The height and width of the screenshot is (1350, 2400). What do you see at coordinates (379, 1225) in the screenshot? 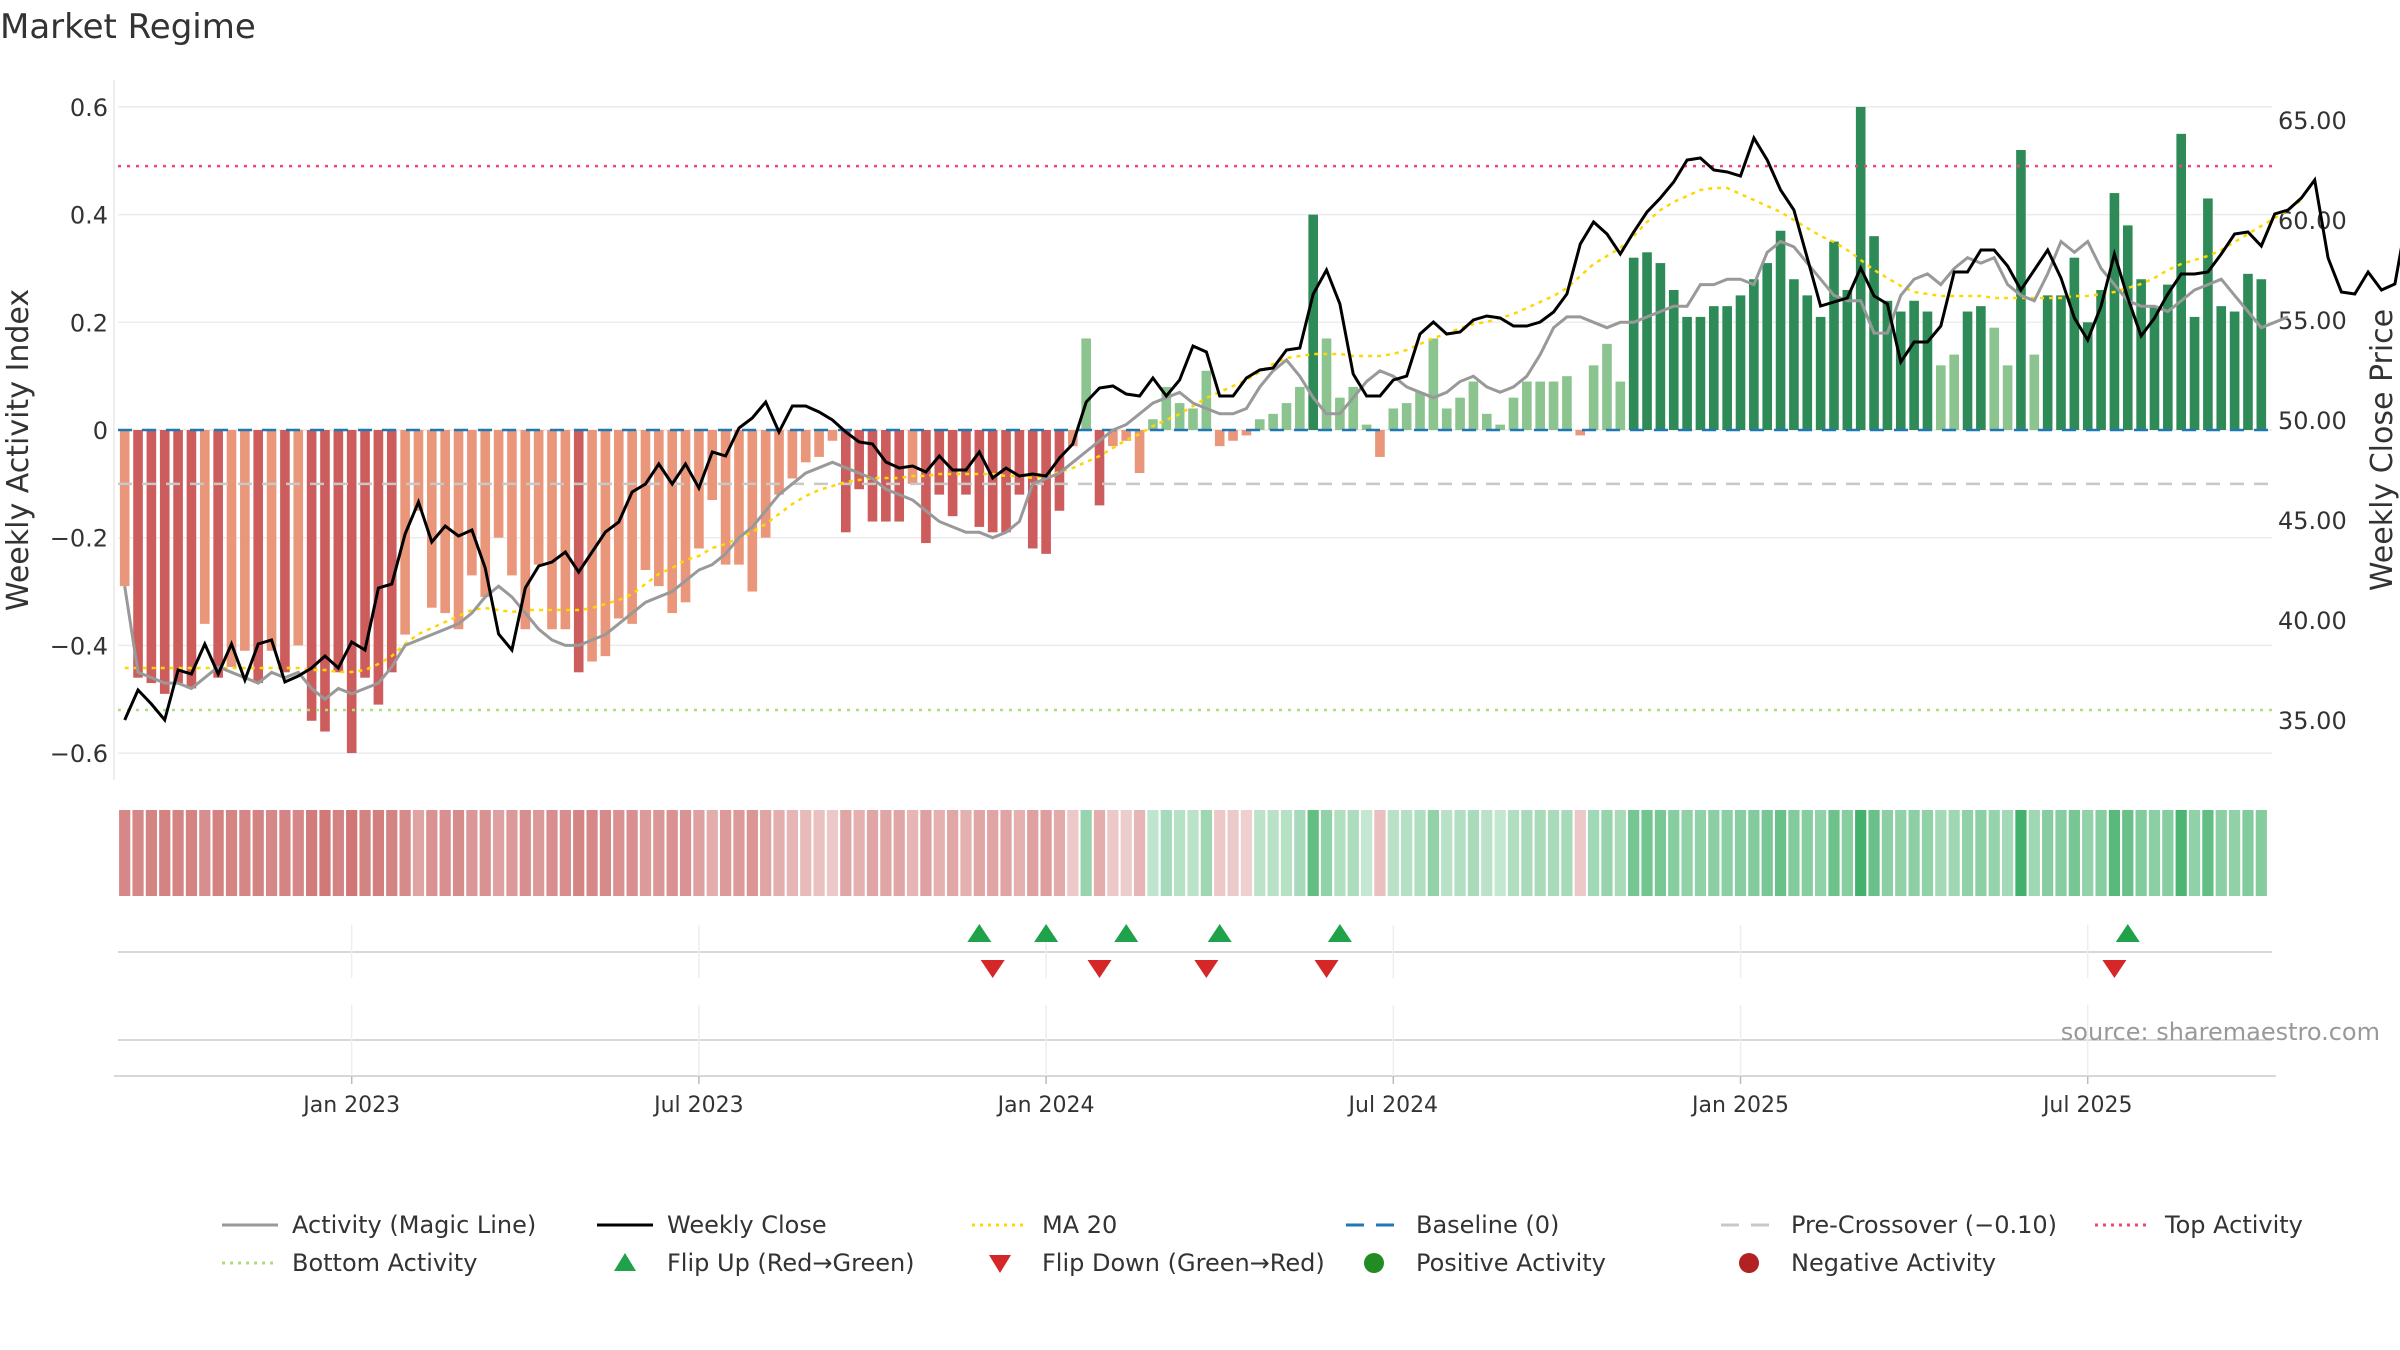
I see `legend-item: Activity (Magic Line)` at bounding box center [379, 1225].